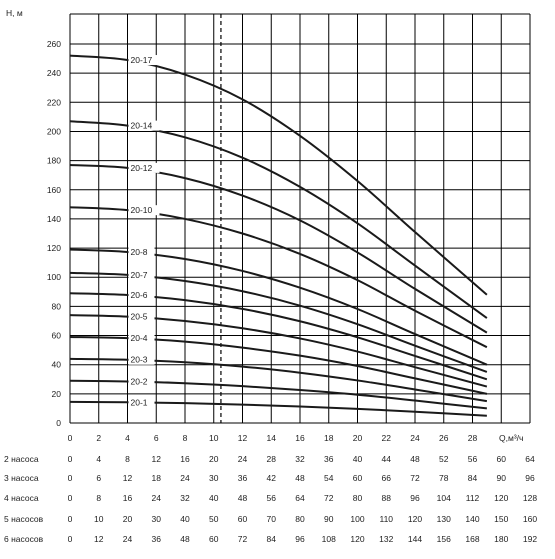 The image size is (555, 559). I want to click on x-tick-label: 18, so click(329, 438).